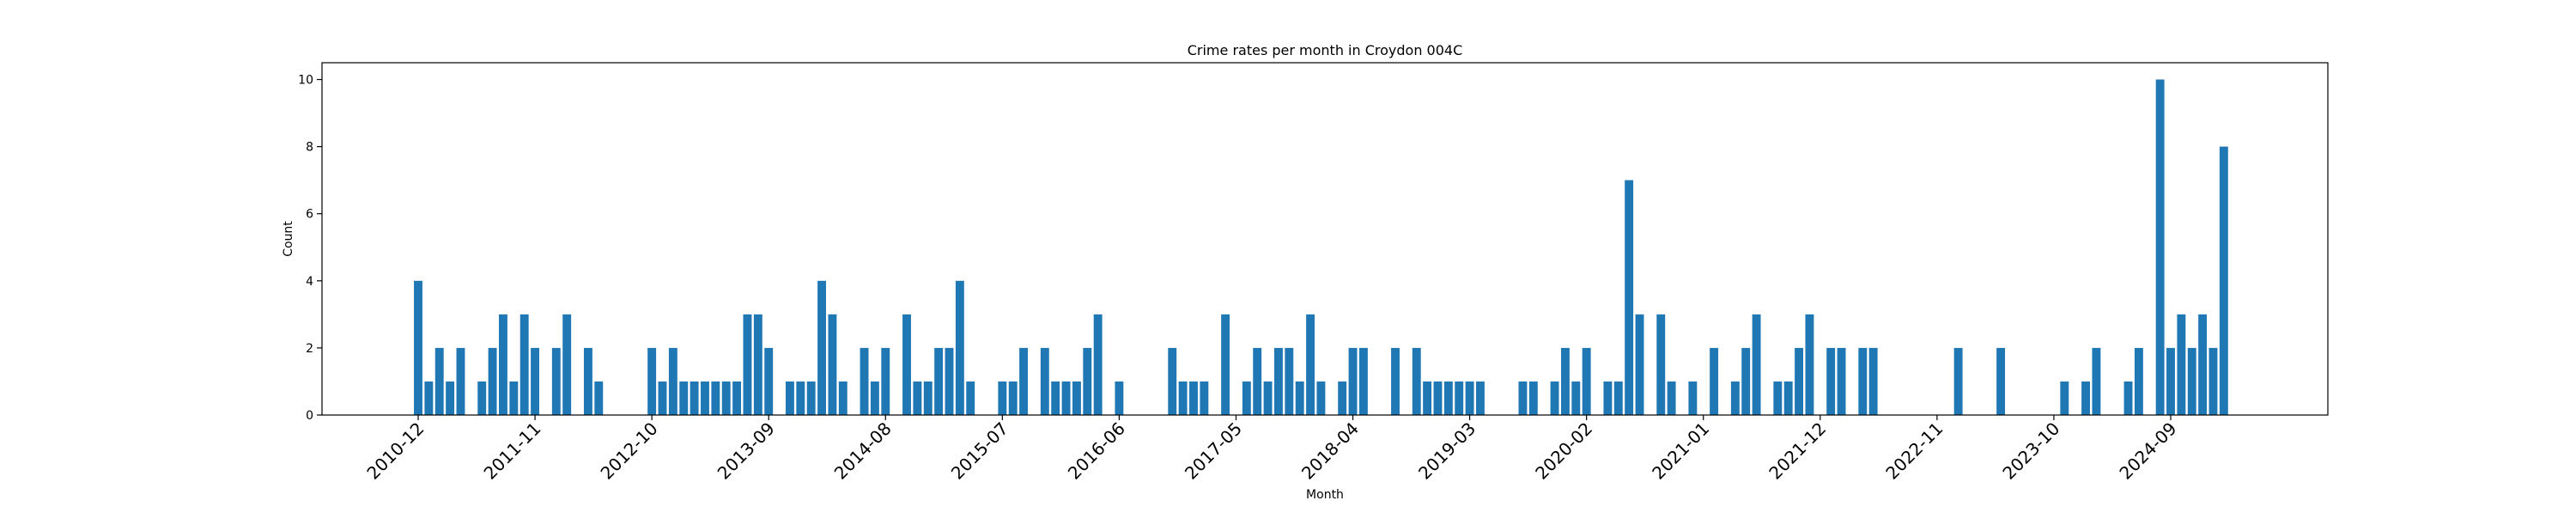 This screenshot has width=2576, height=519. Describe the element at coordinates (310, 349) in the screenshot. I see `y-tick-label: 2` at that location.